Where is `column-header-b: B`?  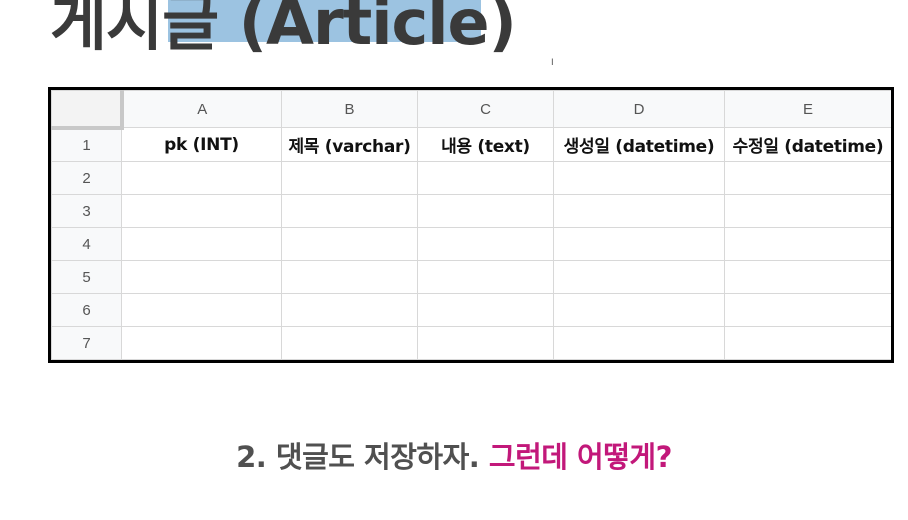 column-header-b: B is located at coordinates (349, 109).